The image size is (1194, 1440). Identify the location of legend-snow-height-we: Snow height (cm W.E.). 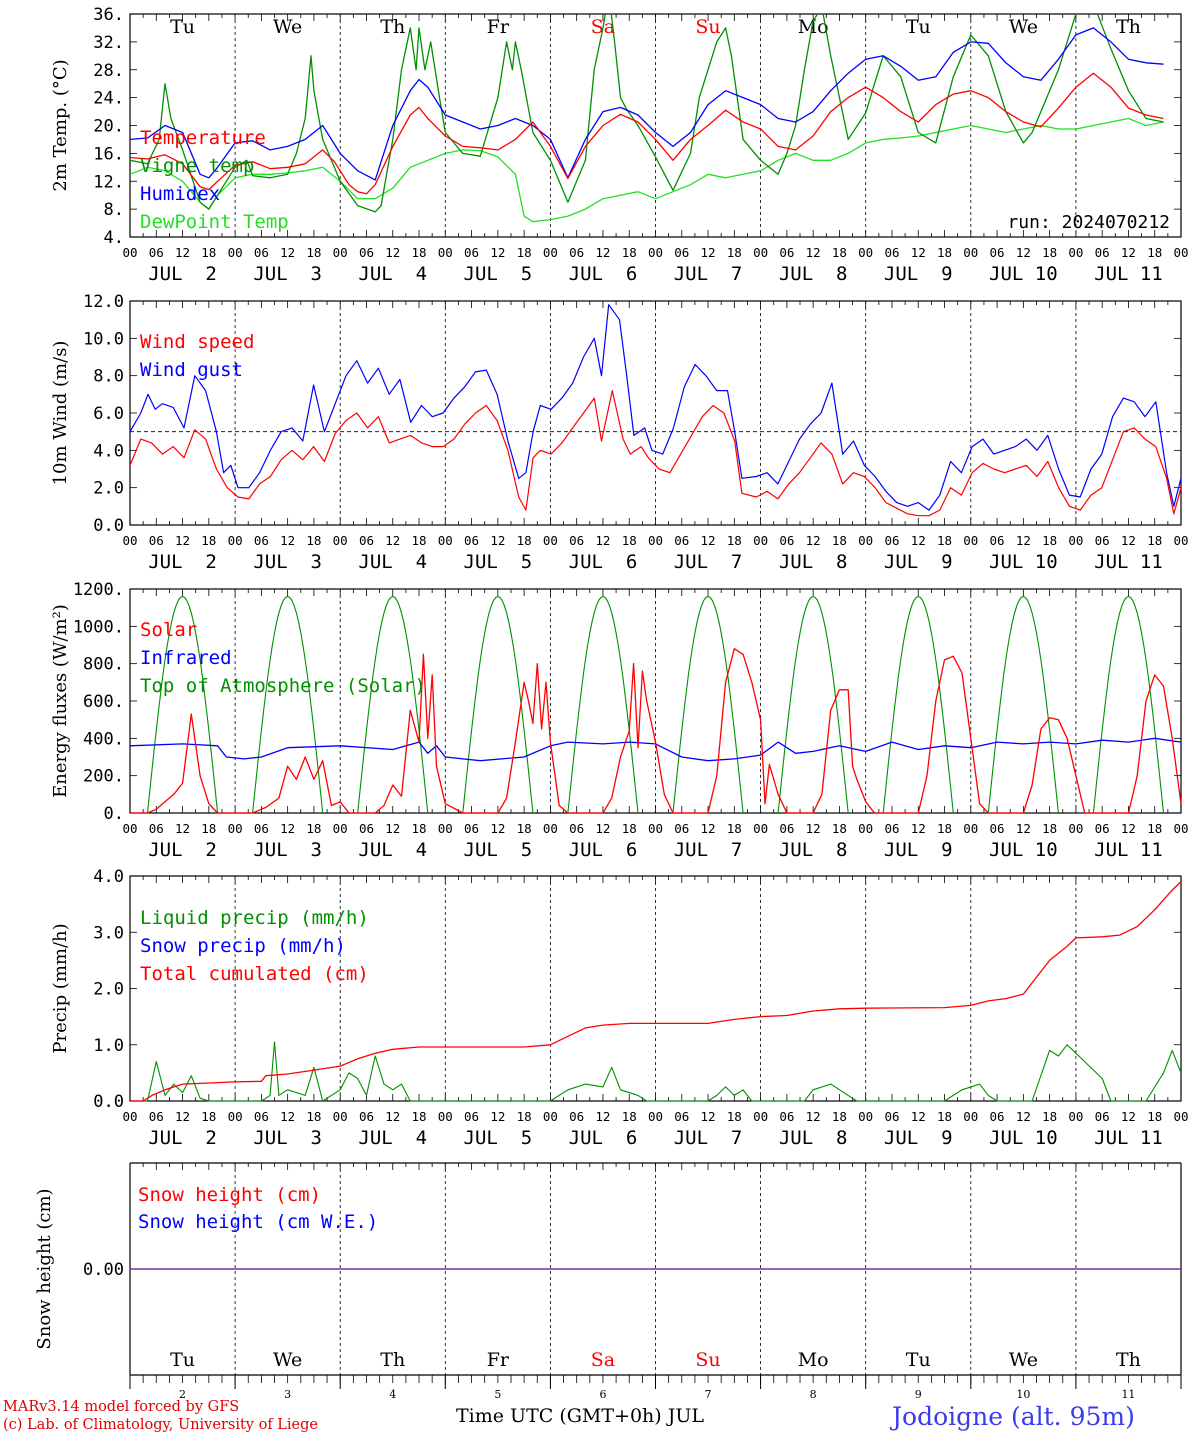
(258, 1222).